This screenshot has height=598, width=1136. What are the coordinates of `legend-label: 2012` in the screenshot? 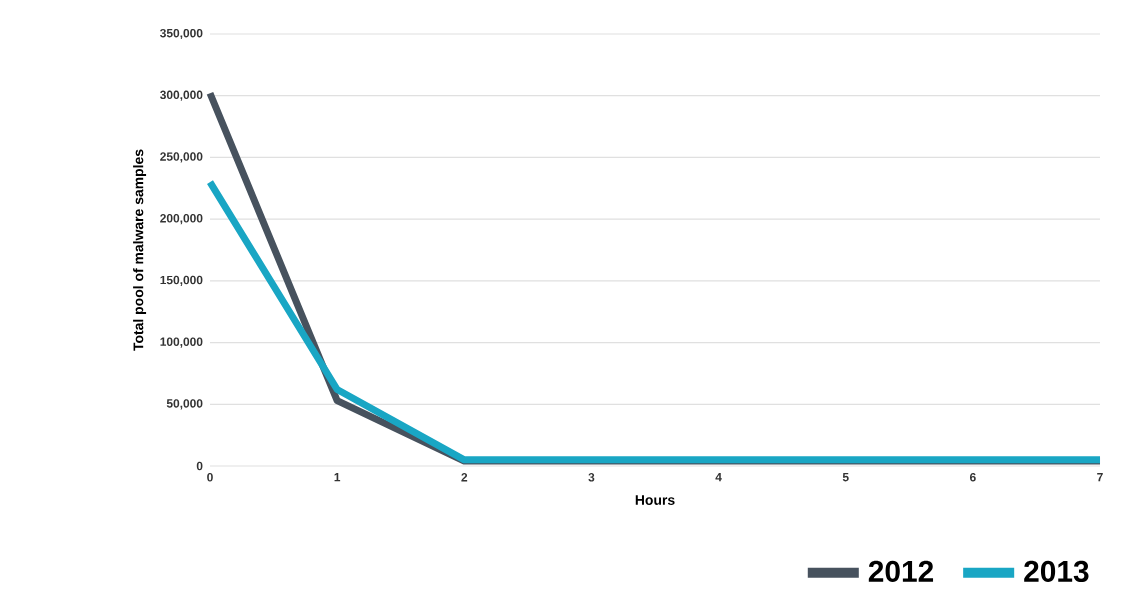 It's located at (901, 571).